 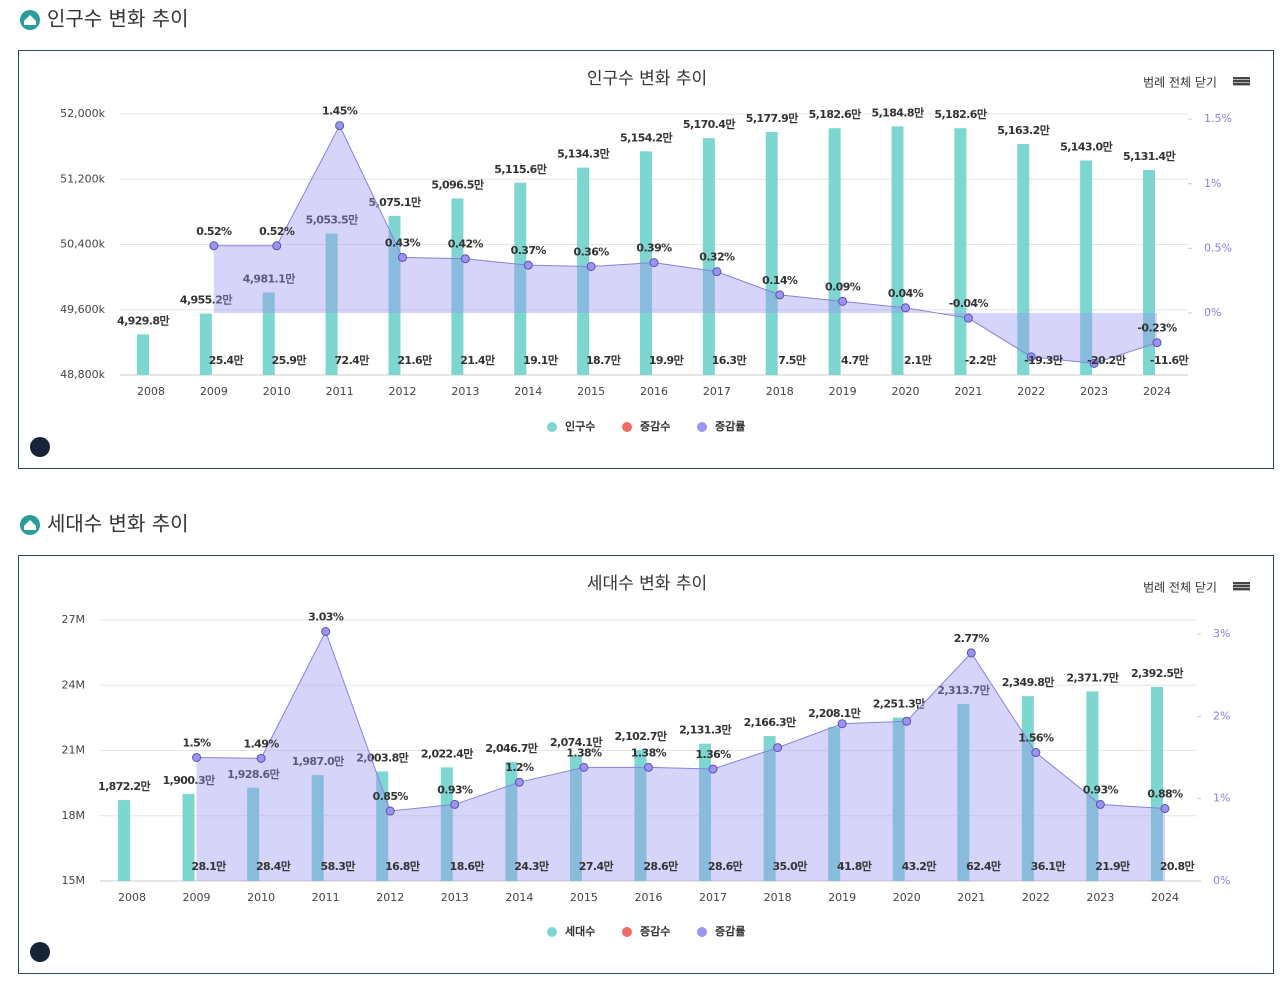 I want to click on rate-label: 0.52%, so click(x=214, y=231).